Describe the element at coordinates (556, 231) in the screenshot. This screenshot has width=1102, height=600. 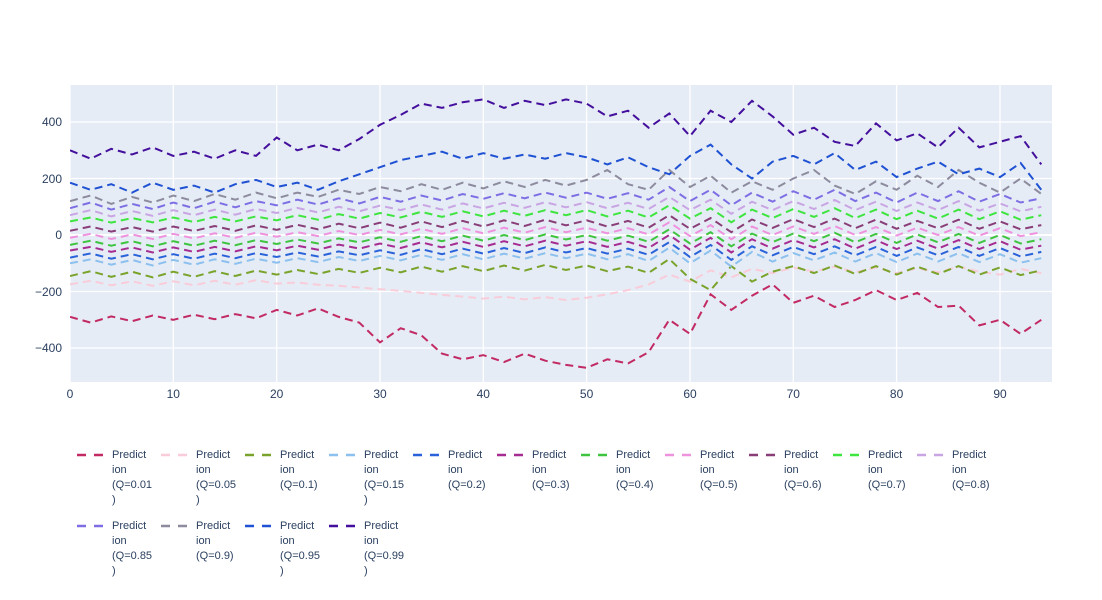
I see `series-line-q7` at that location.